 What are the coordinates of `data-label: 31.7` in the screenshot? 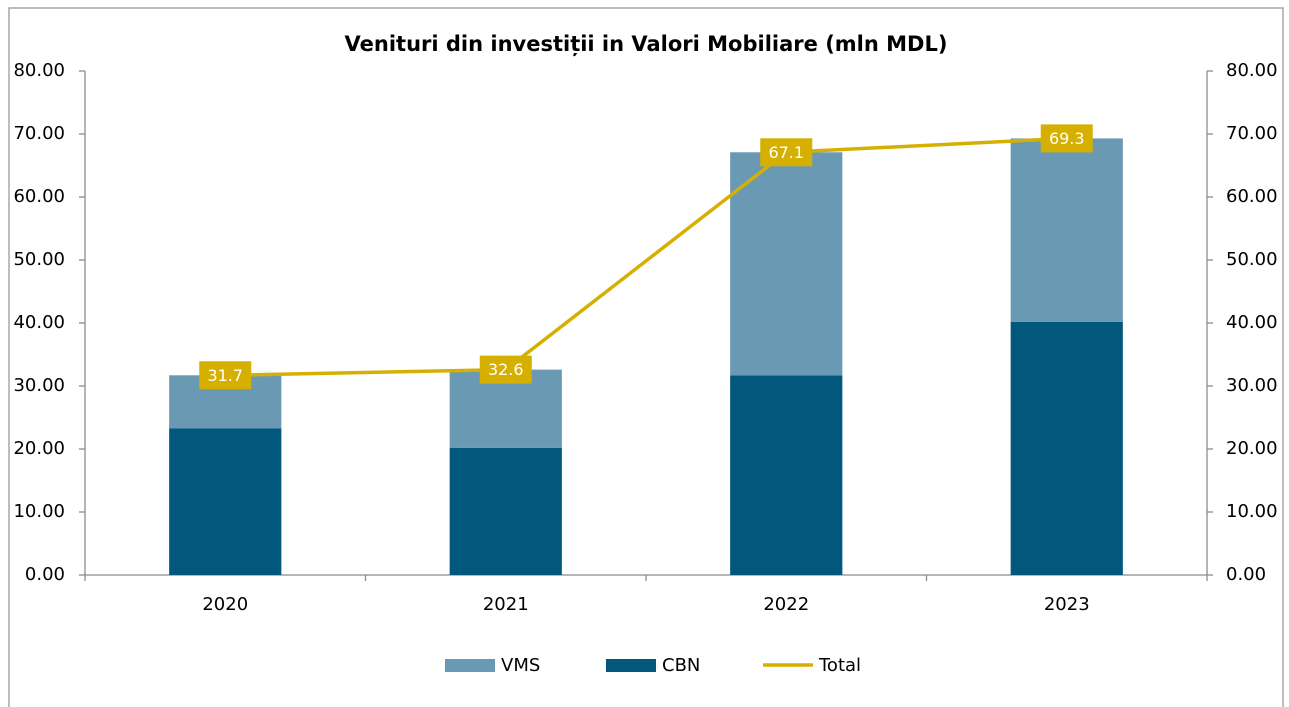 It's located at (225, 375).